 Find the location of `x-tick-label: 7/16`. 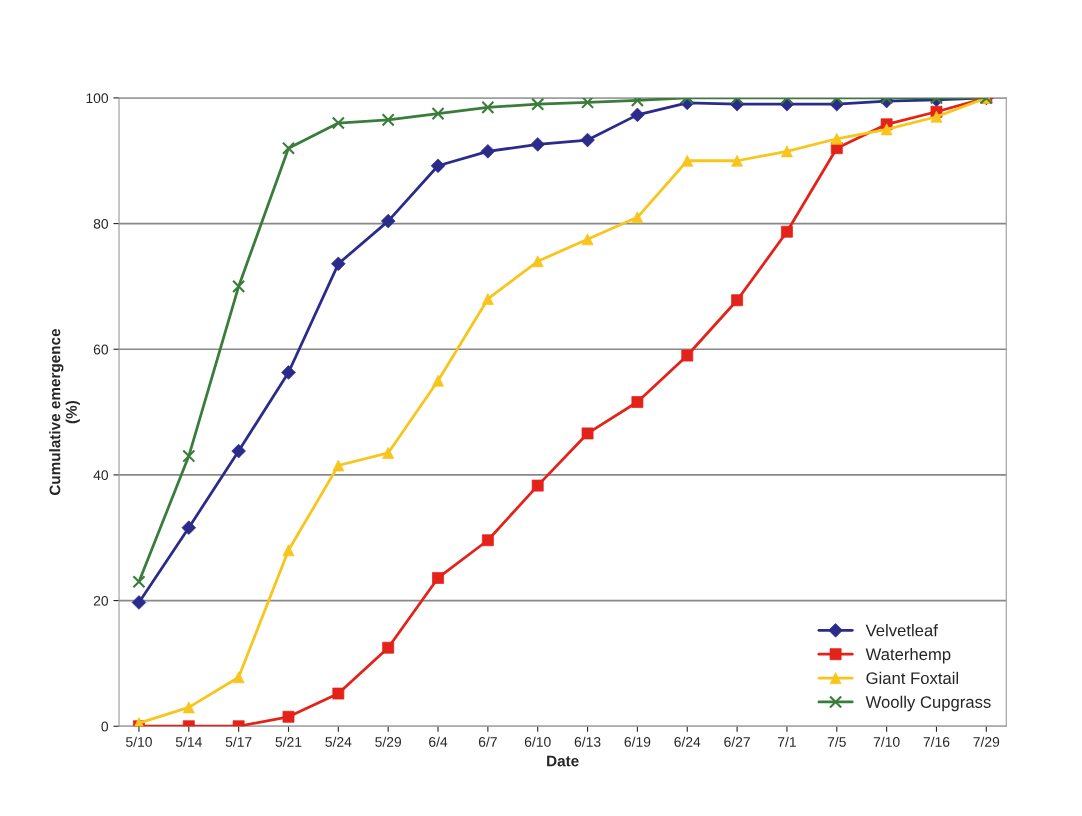

x-tick-label: 7/16 is located at coordinates (936, 741).